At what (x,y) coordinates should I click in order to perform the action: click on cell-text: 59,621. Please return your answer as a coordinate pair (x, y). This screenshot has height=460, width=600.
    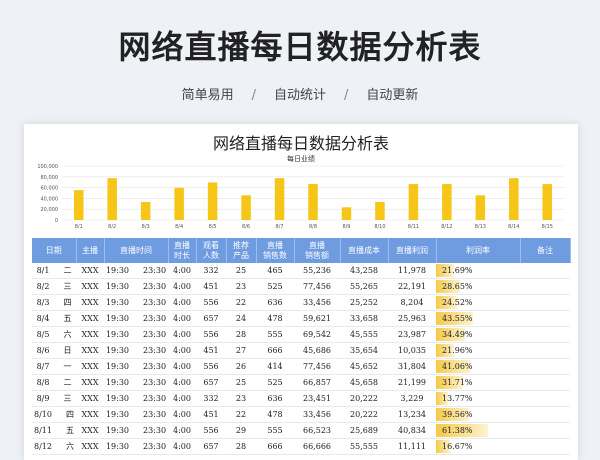
    Looking at the image, I should click on (317, 318).